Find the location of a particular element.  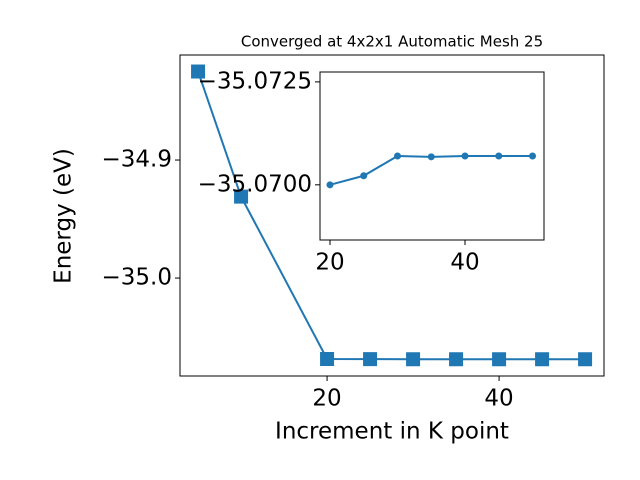

y-tick-label: −35.0 is located at coordinates (137, 278).